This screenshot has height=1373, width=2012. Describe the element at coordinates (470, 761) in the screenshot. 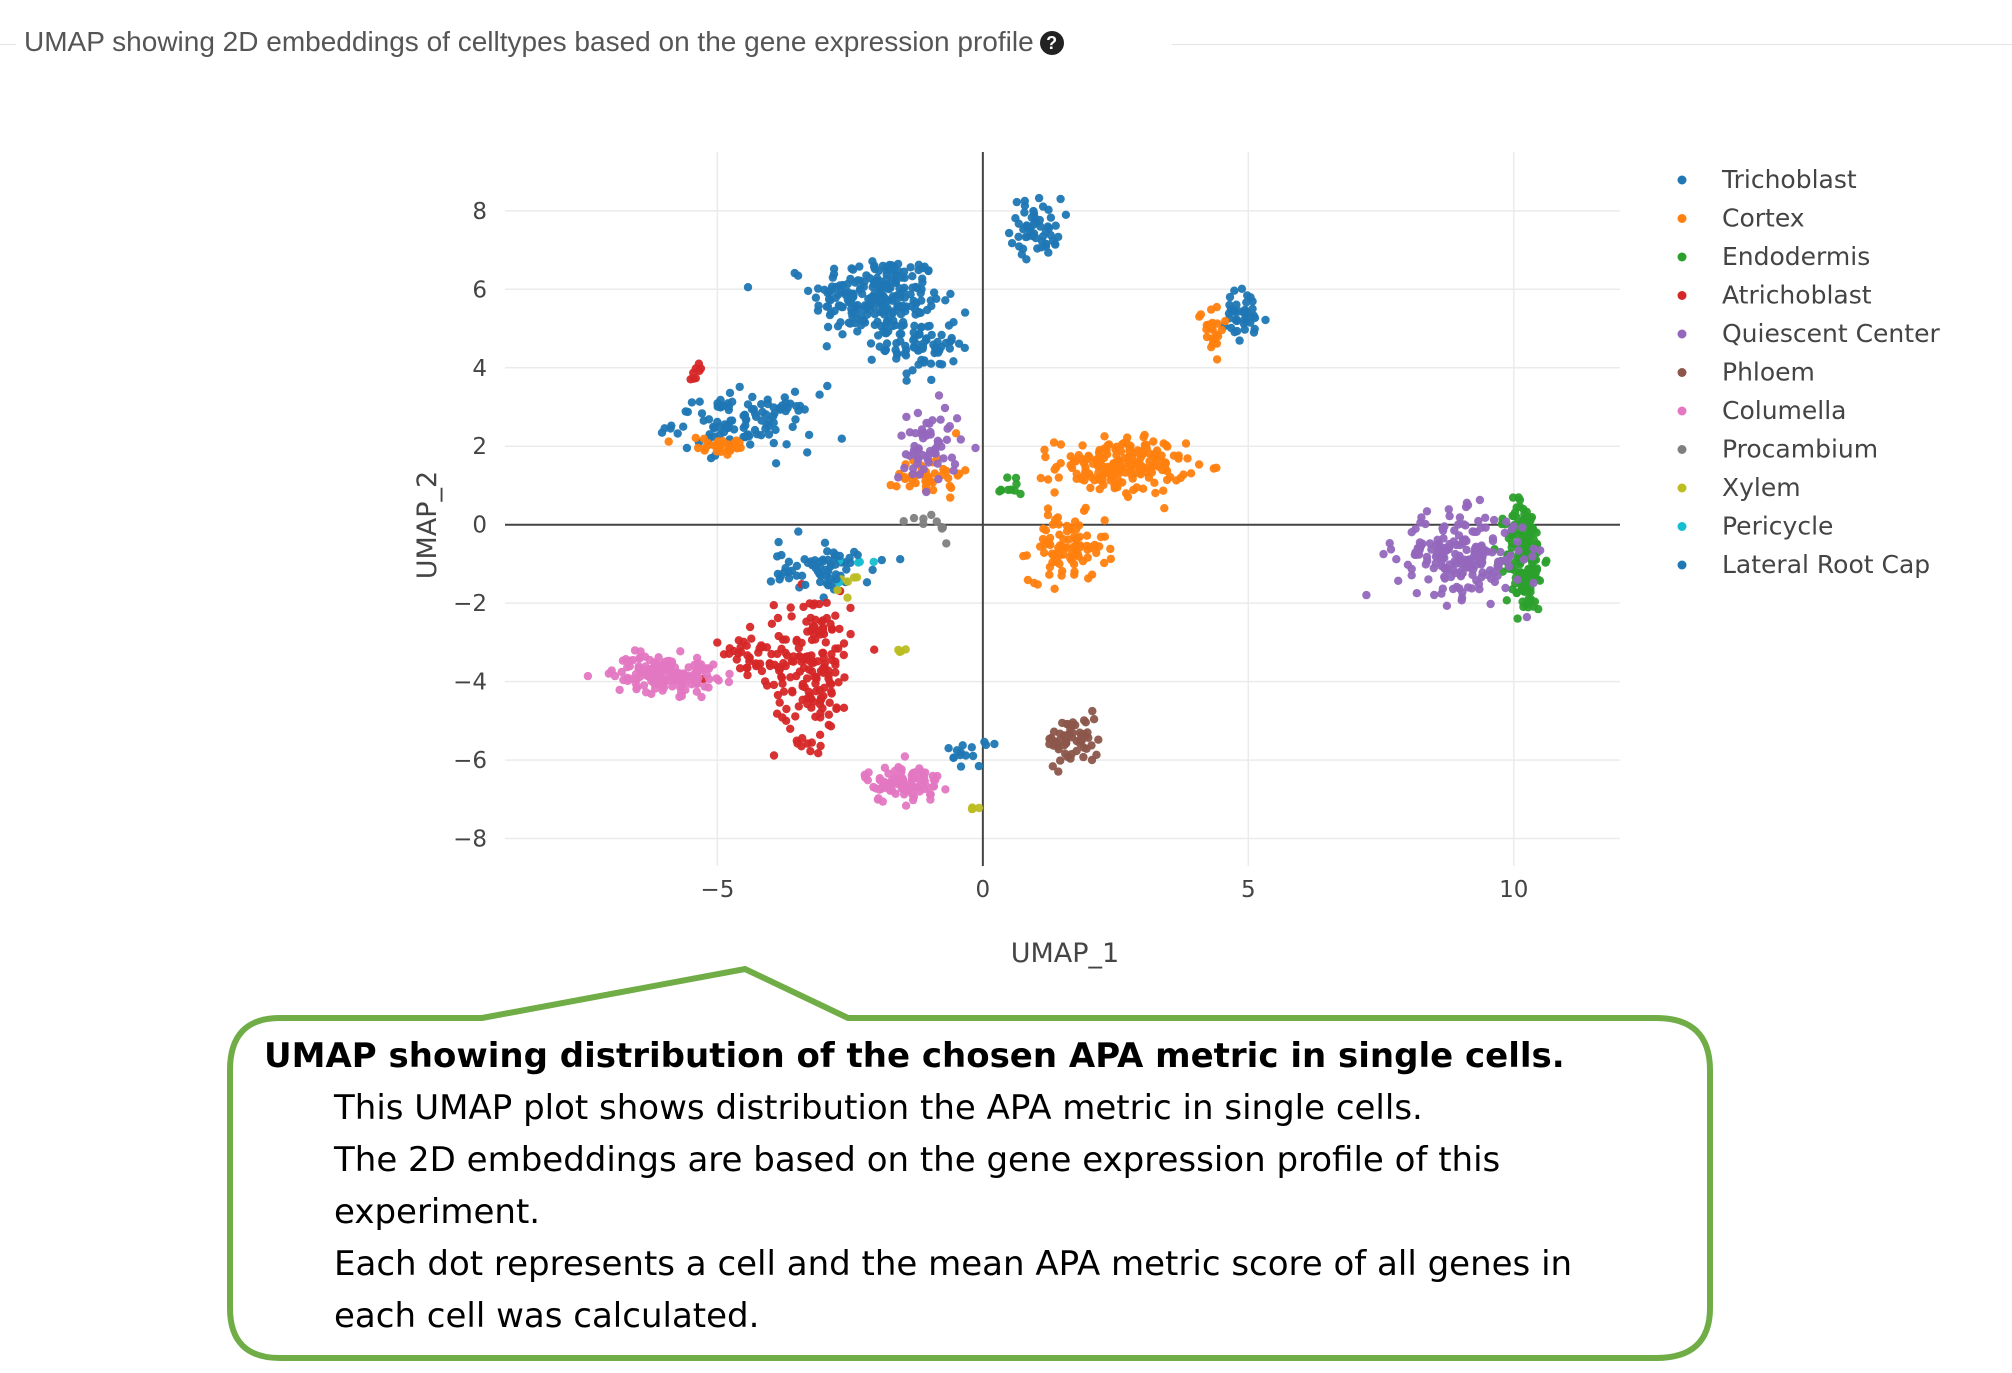

I see `y-tick-label: −6` at that location.